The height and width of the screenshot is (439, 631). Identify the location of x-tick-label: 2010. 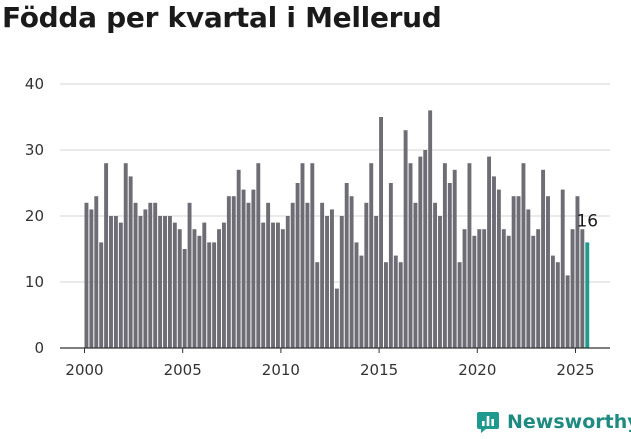
(281, 370).